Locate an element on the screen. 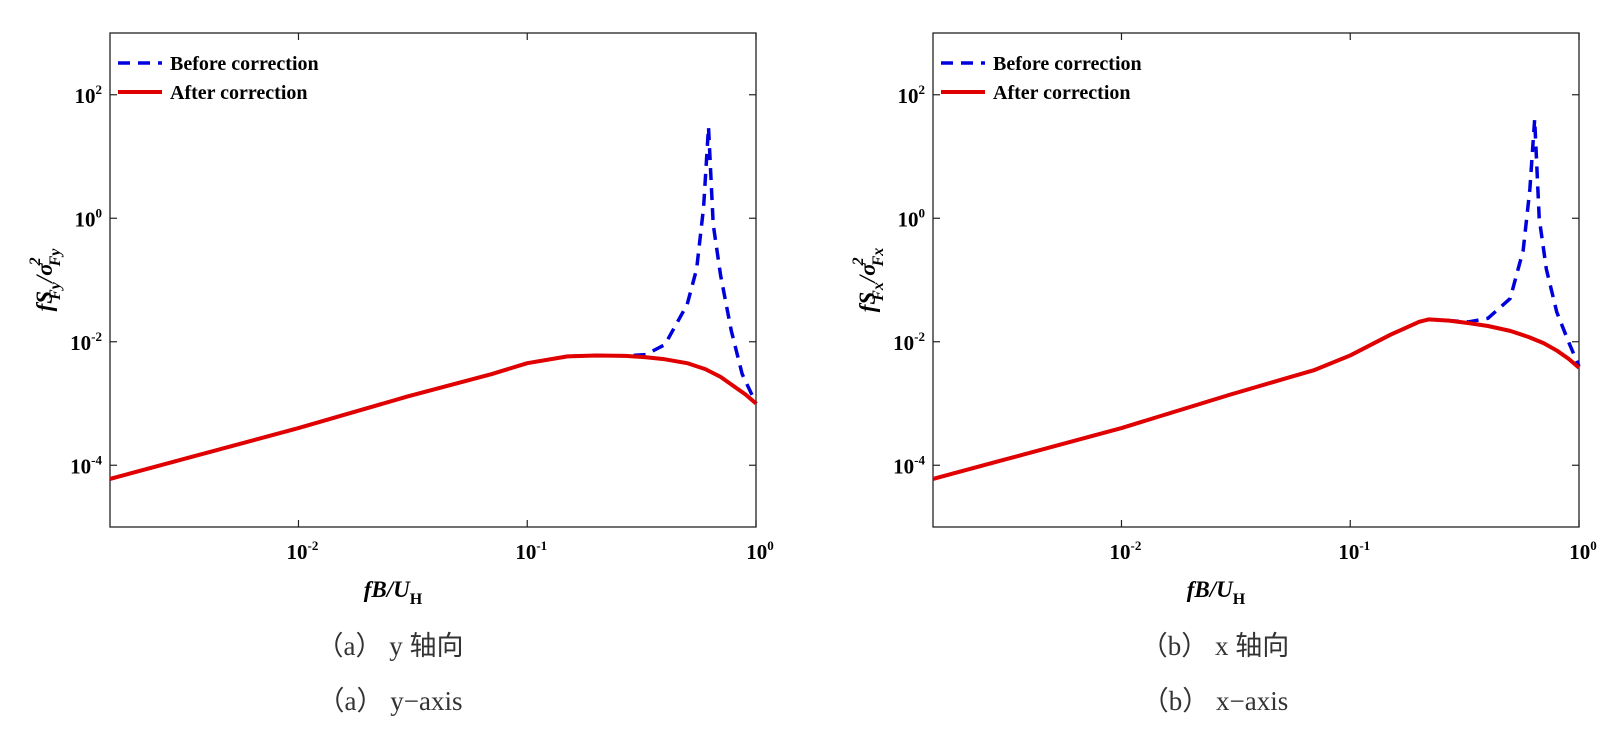  caption-cn: （a） y 轴向 is located at coordinates (390, 646).